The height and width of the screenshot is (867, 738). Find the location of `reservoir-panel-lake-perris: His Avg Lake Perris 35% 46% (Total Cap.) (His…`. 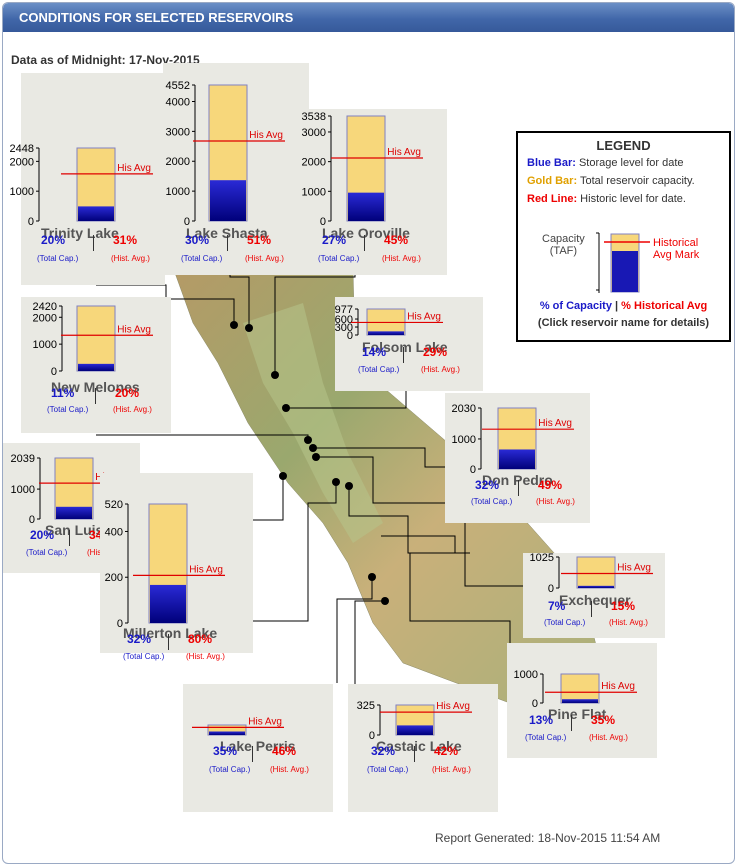

reservoir-panel-lake-perris: His Avg Lake Perris 35% 46% (Total Cap.) (His… is located at coordinates (258, 748).